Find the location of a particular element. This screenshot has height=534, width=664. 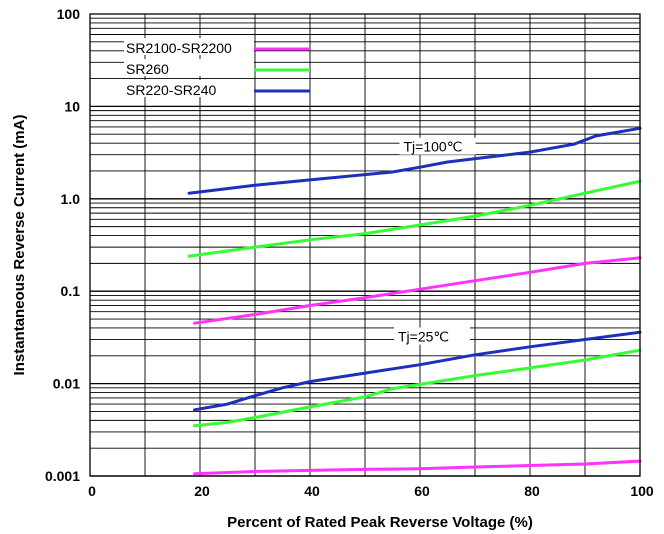

y-tick-label: 10 is located at coordinates (72, 106).